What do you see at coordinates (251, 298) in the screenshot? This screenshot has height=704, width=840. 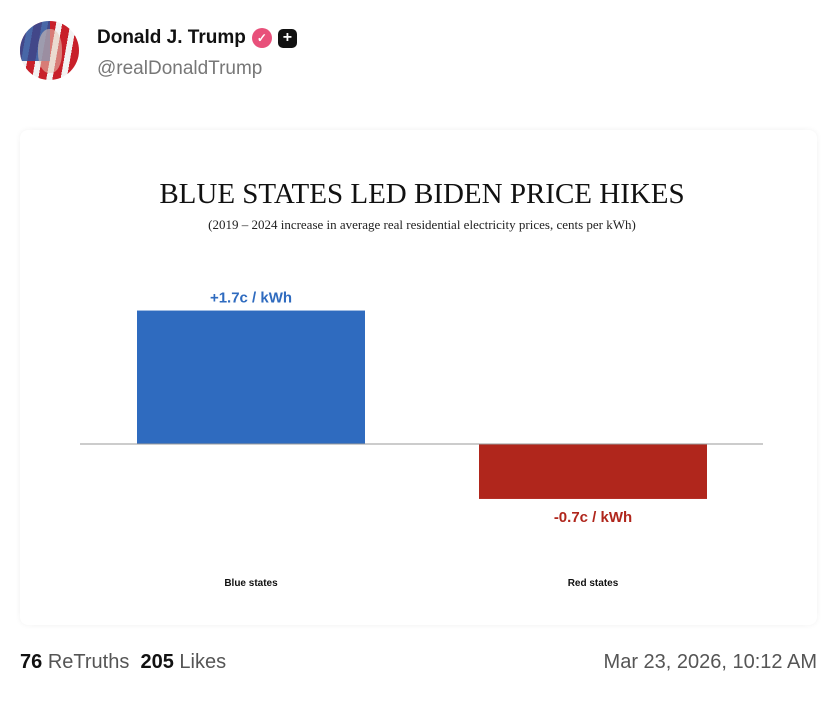 I see `data-label: +1.7c / kWh` at bounding box center [251, 298].